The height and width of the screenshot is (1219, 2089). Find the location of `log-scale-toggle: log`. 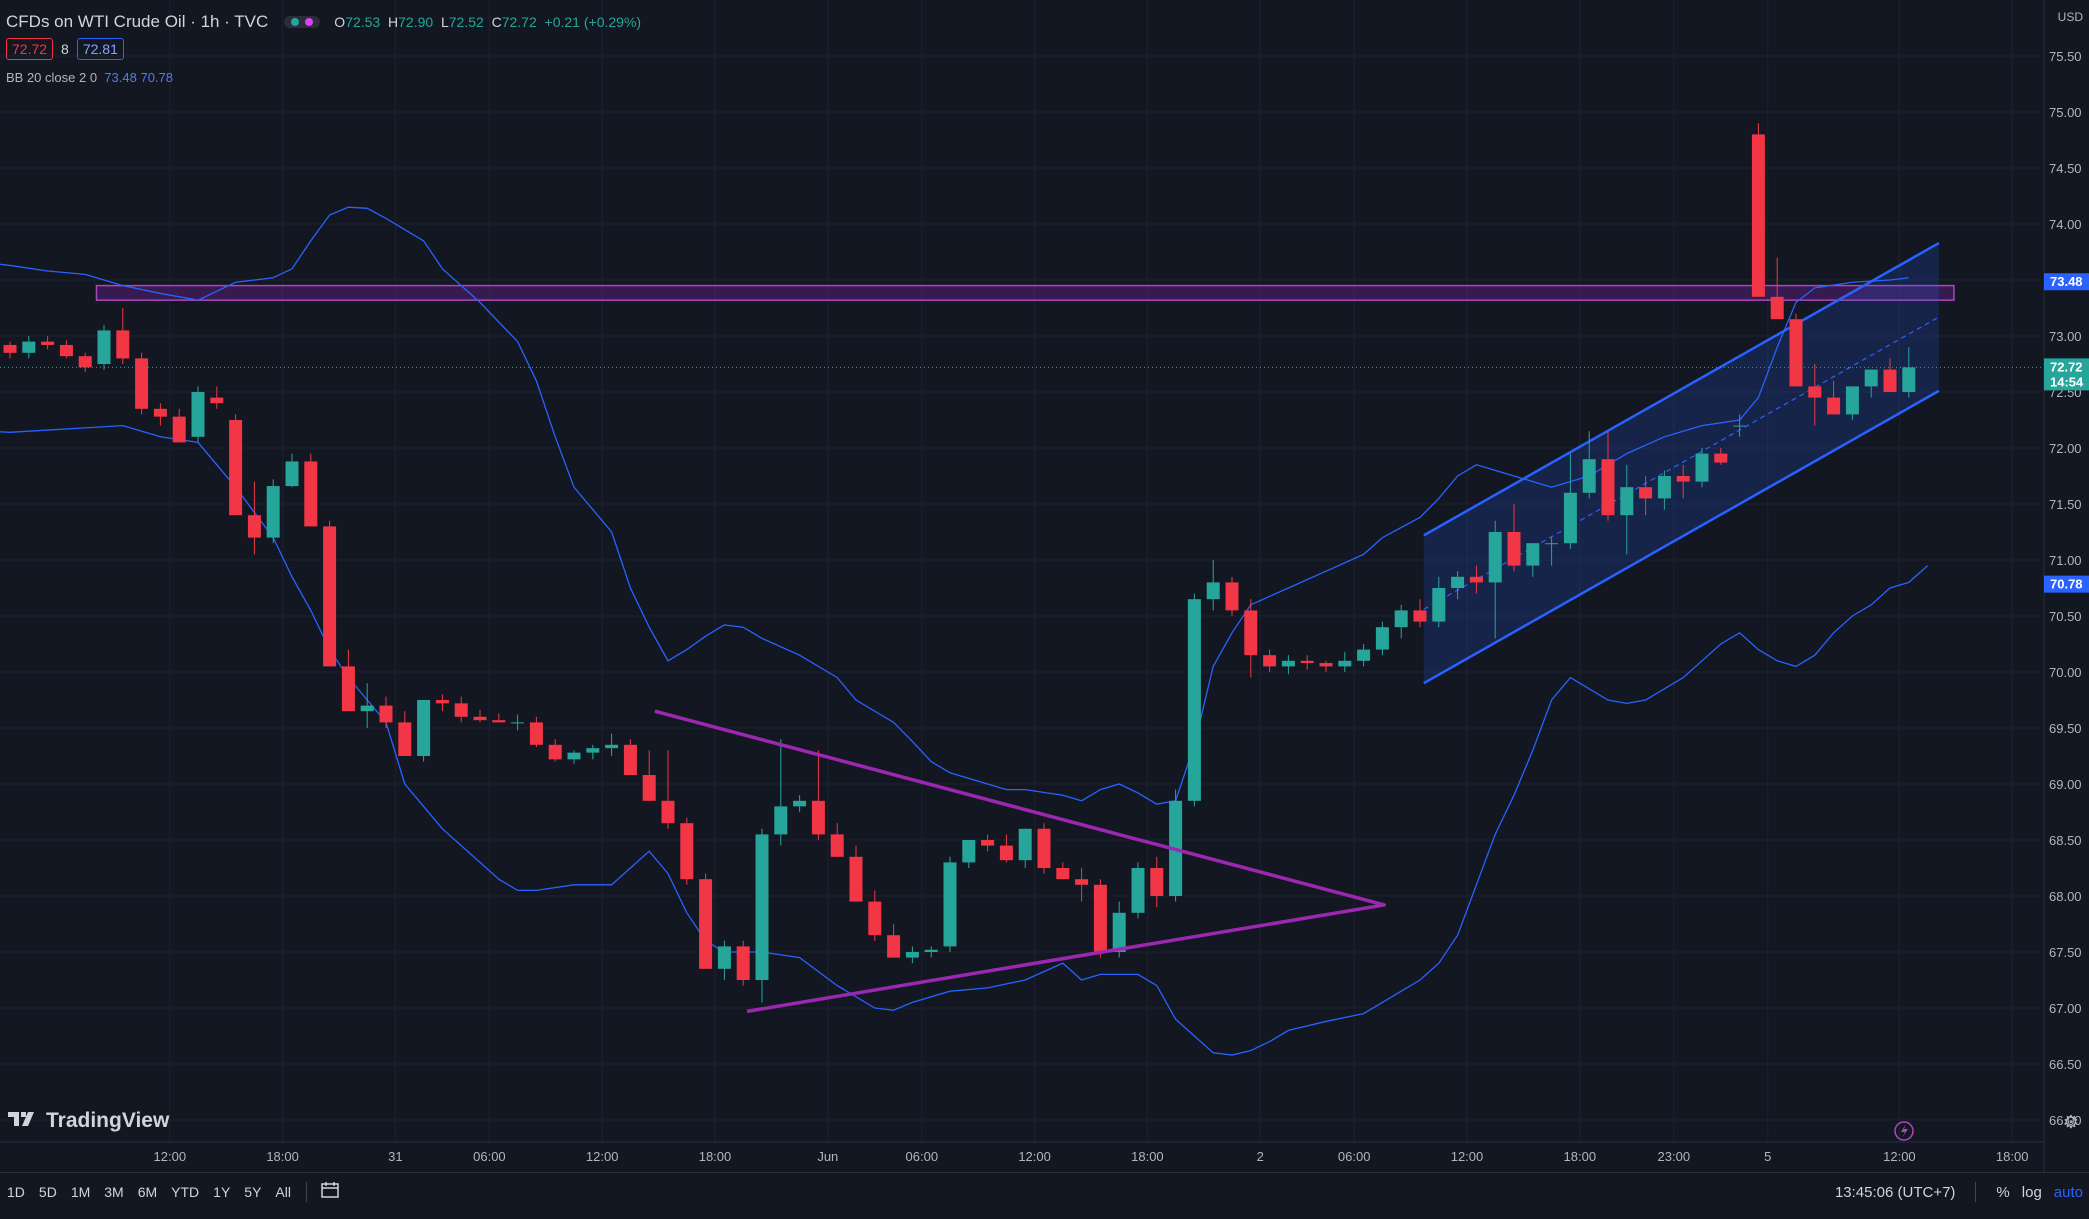

log-scale-toggle: log is located at coordinates (2031, 1192).